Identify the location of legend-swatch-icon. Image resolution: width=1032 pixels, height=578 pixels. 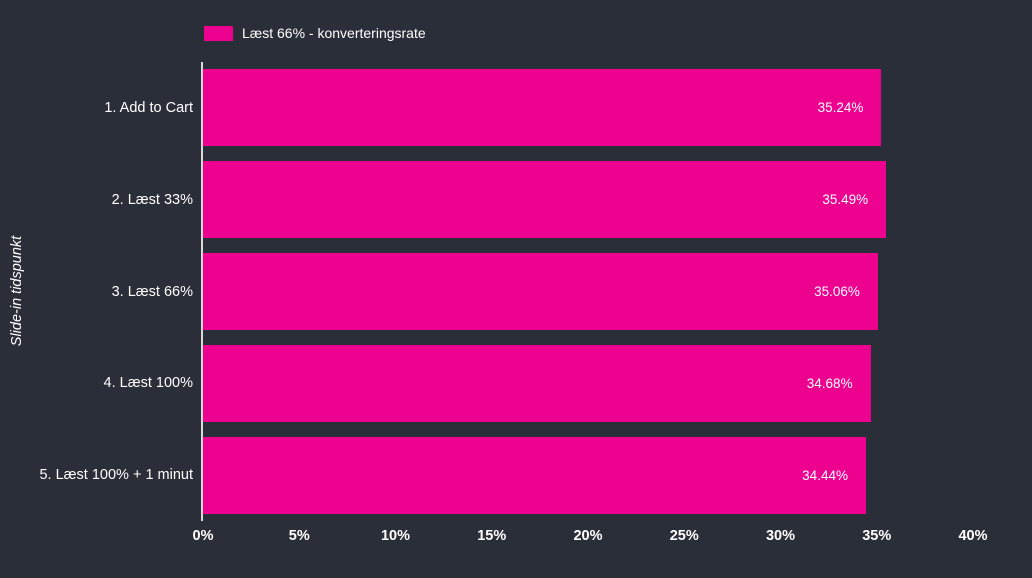
(218, 33).